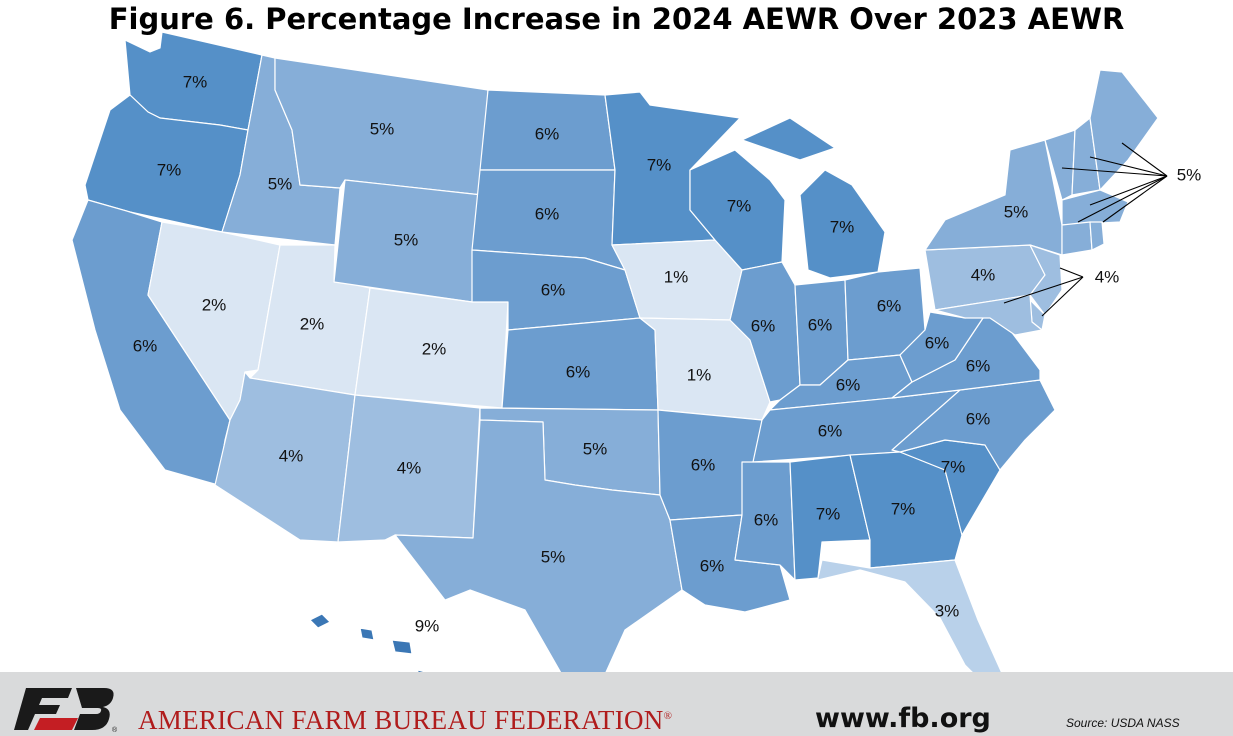 The height and width of the screenshot is (736, 1233). Describe the element at coordinates (1071, 272) in the screenshot. I see `leader-line-nj` at that location.